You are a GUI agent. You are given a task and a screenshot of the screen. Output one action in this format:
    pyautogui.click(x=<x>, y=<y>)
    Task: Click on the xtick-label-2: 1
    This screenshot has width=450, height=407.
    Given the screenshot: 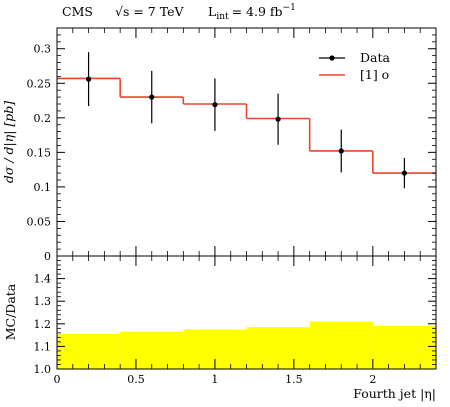 What is the action you would take?
    pyautogui.click(x=214, y=379)
    